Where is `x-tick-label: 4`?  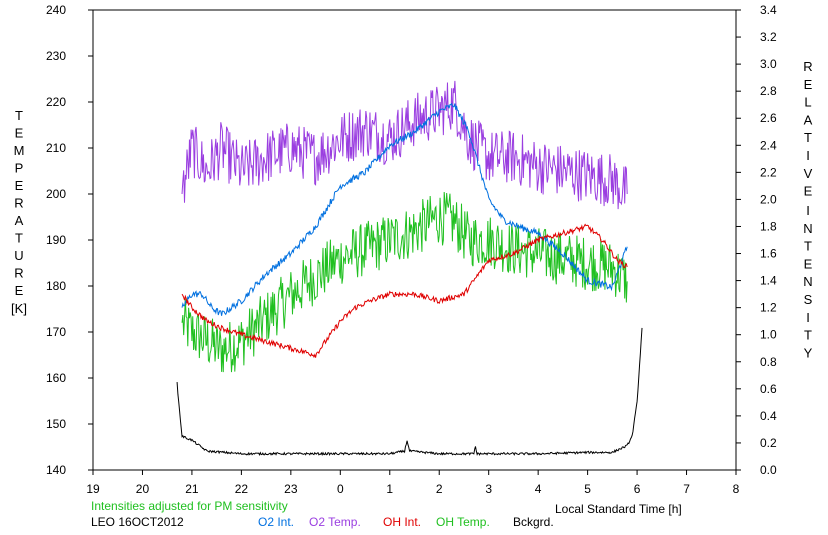 x-tick-label: 4 is located at coordinates (538, 489).